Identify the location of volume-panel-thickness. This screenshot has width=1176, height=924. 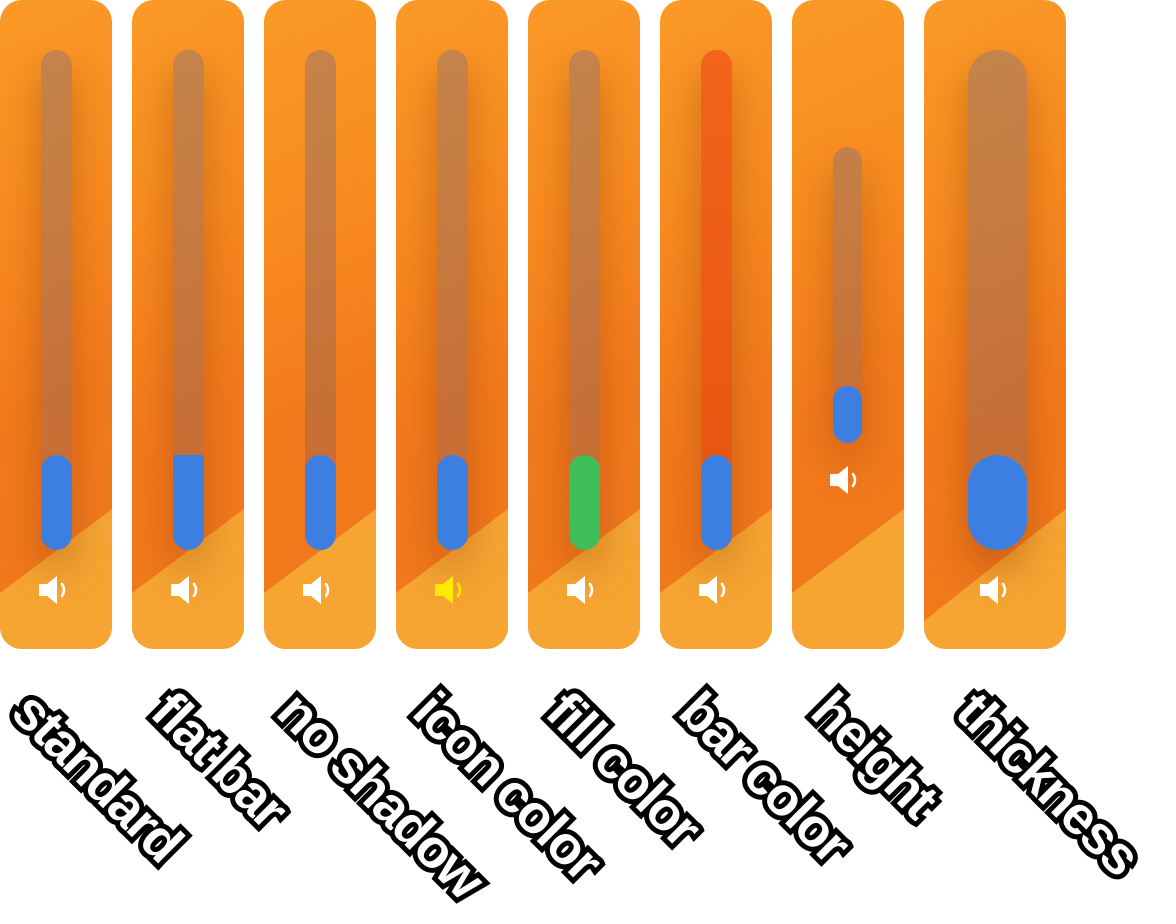
(995, 324).